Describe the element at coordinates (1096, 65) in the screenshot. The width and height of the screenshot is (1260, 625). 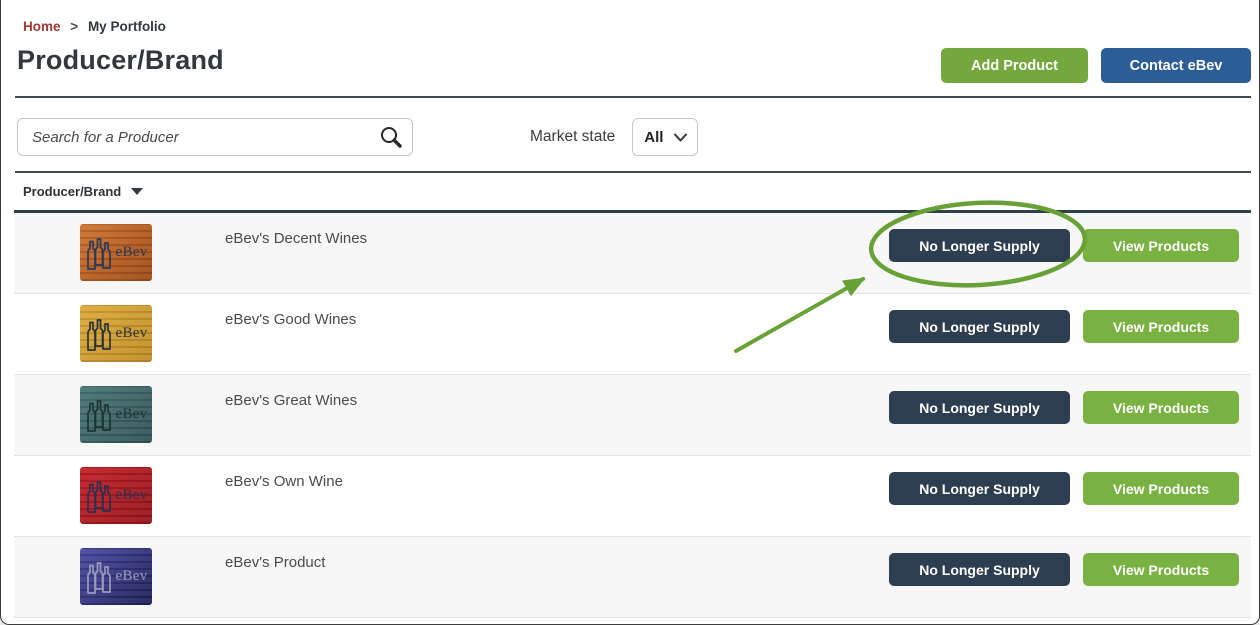
I see `header-actions: Add Product Contact eBev` at that location.